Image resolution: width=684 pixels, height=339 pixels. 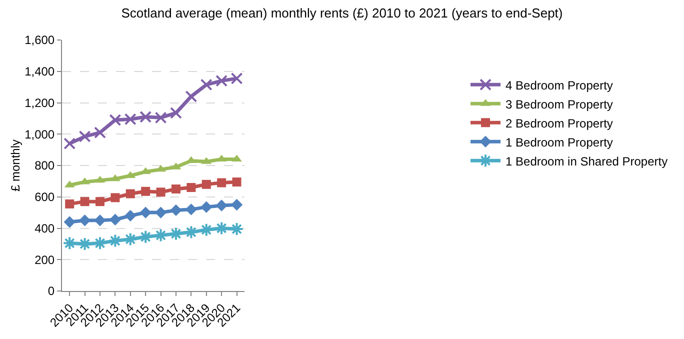 What do you see at coordinates (44, 259) in the screenshot?
I see `y-tick-label: 200` at bounding box center [44, 259].